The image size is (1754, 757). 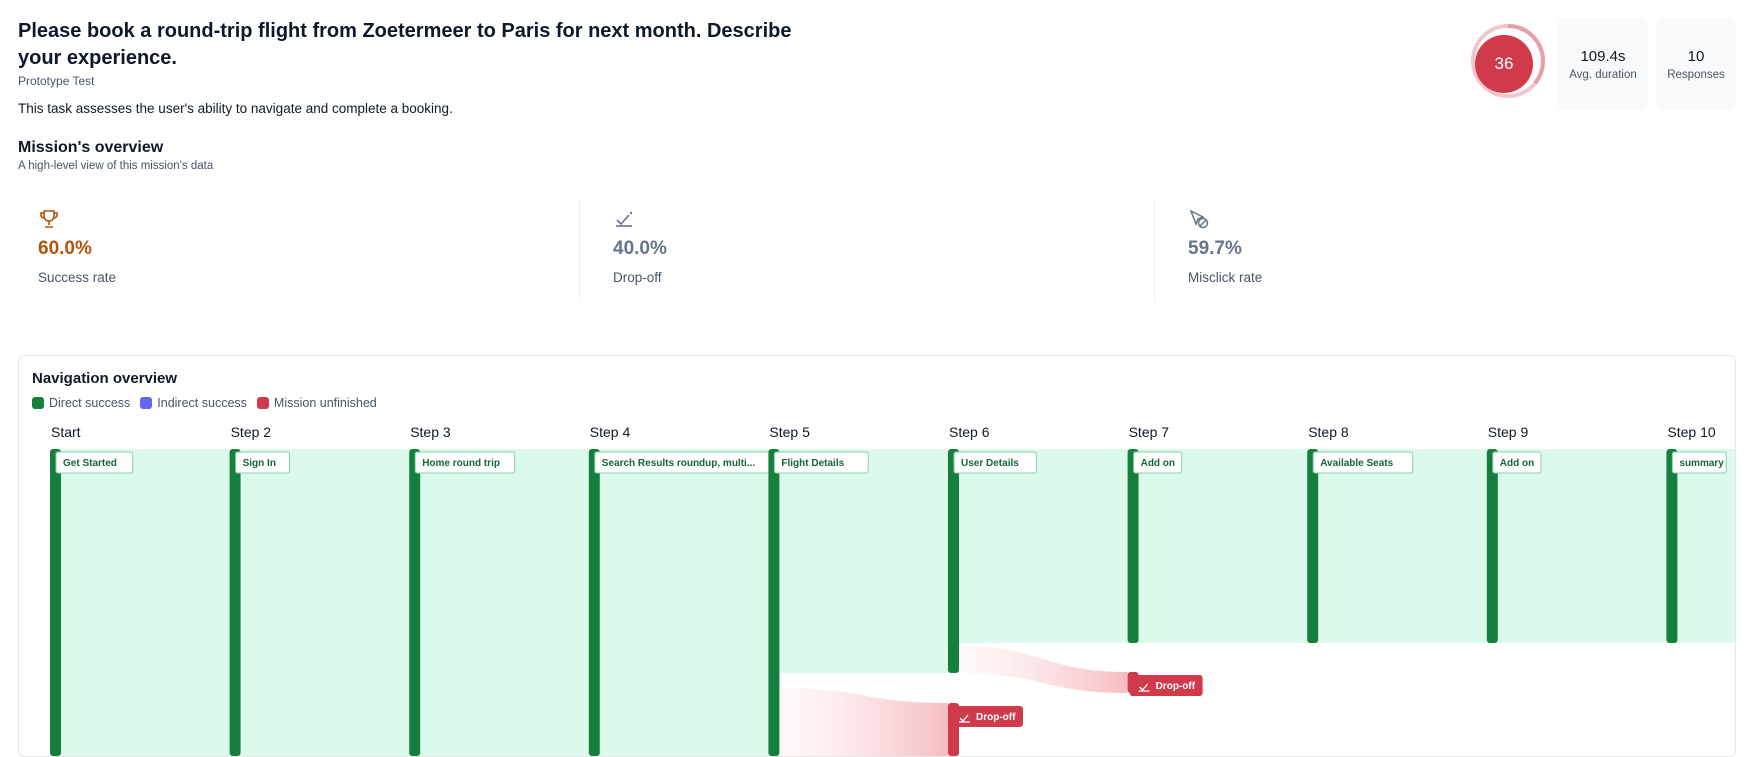 What do you see at coordinates (969, 432) in the screenshot?
I see `step-label: Step 6` at bounding box center [969, 432].